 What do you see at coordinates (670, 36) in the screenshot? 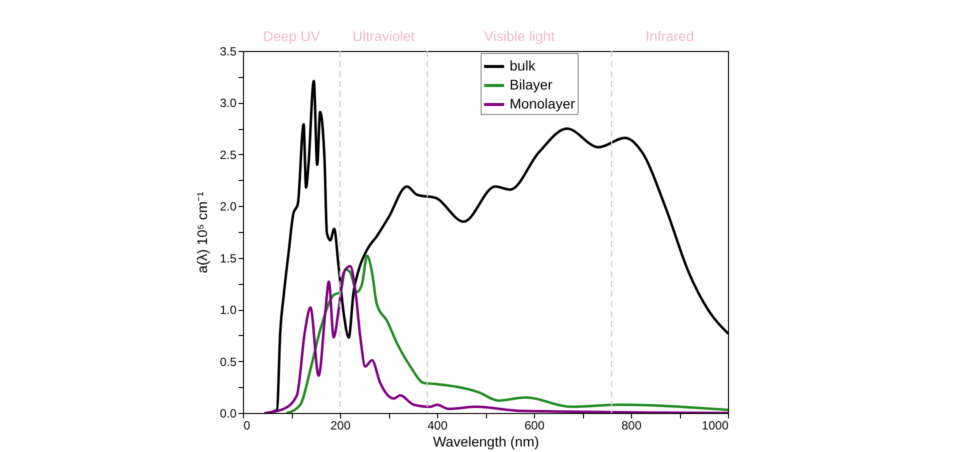
I see `text: Infrared` at bounding box center [670, 36].